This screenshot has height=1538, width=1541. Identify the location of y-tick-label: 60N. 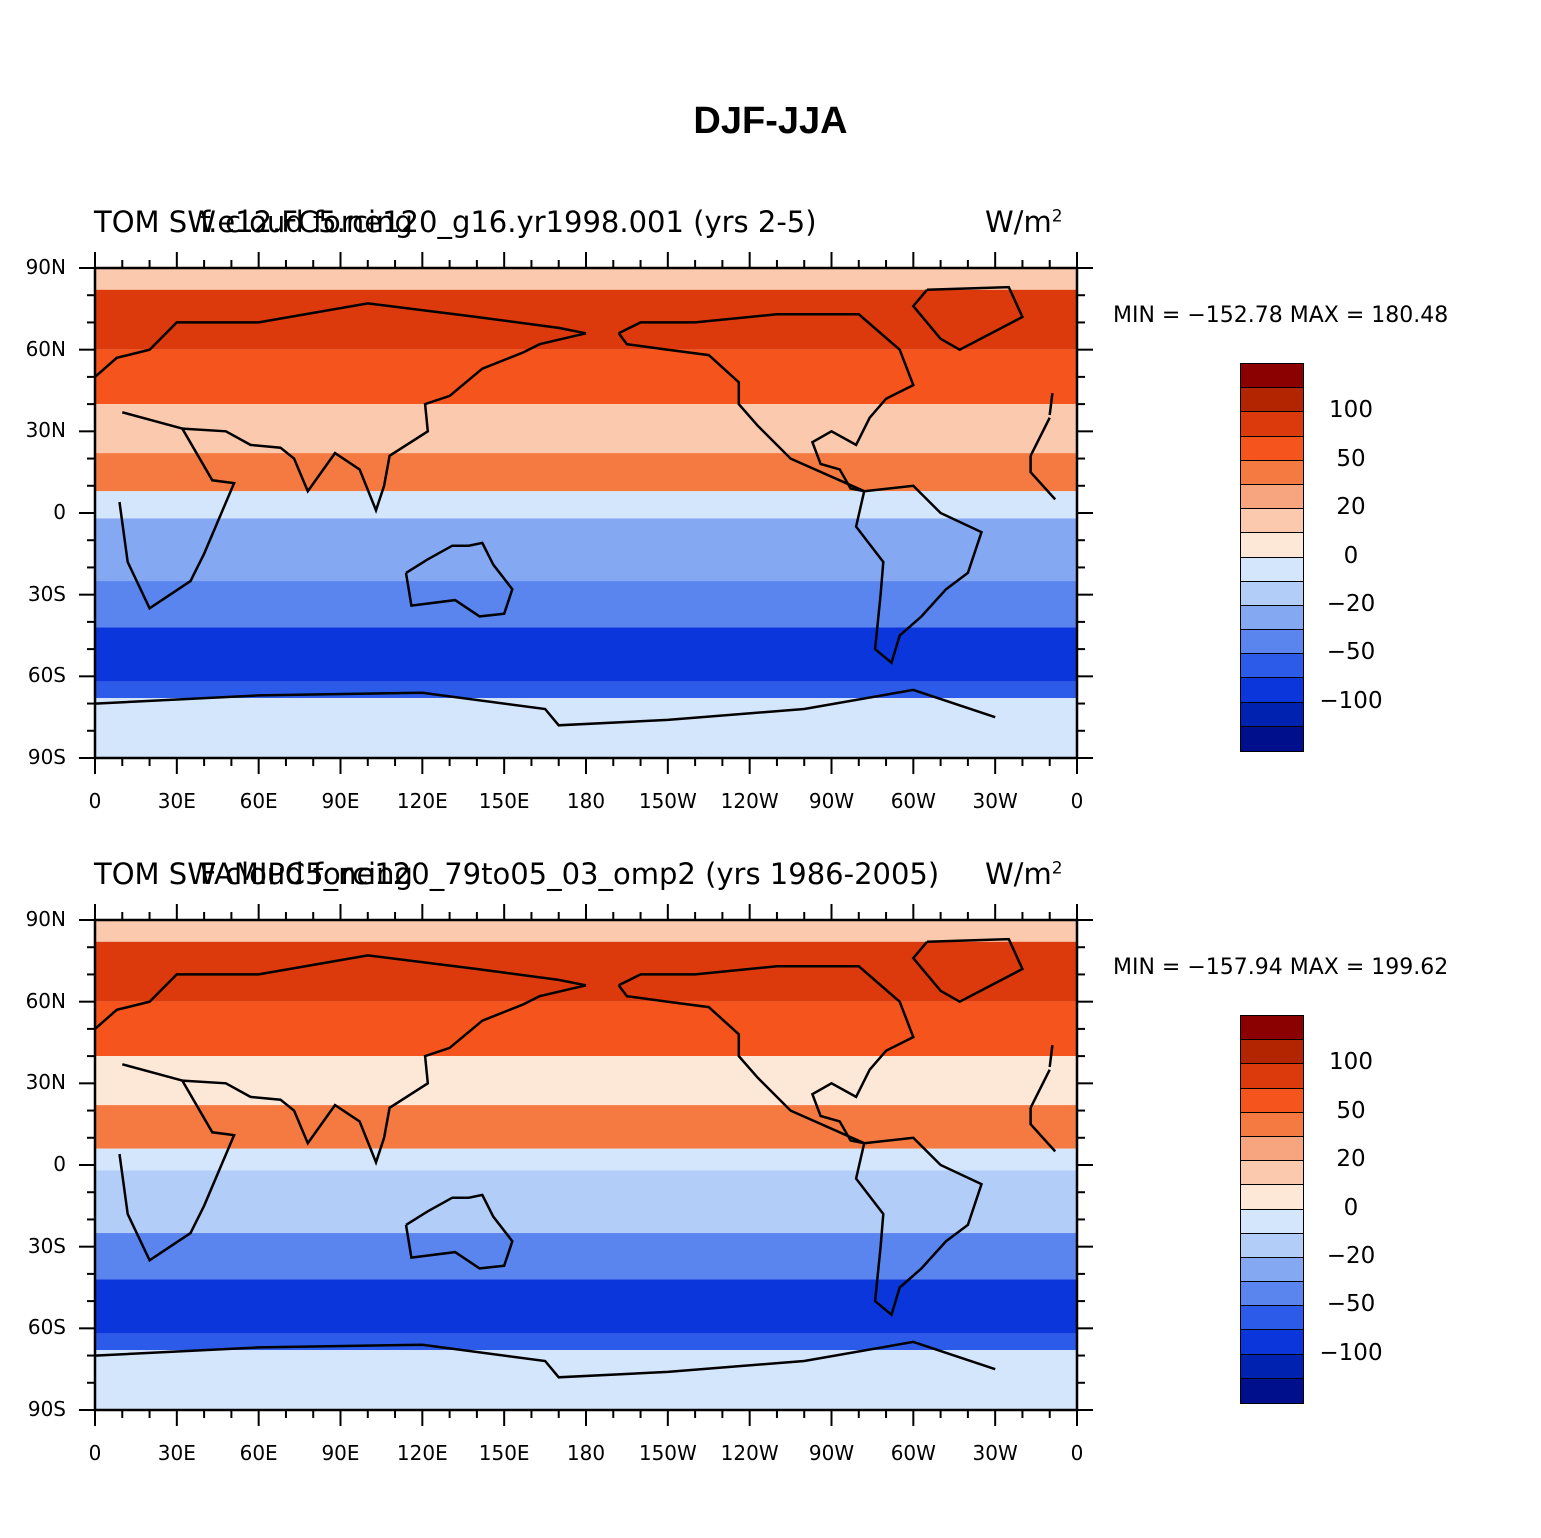
(45, 1000).